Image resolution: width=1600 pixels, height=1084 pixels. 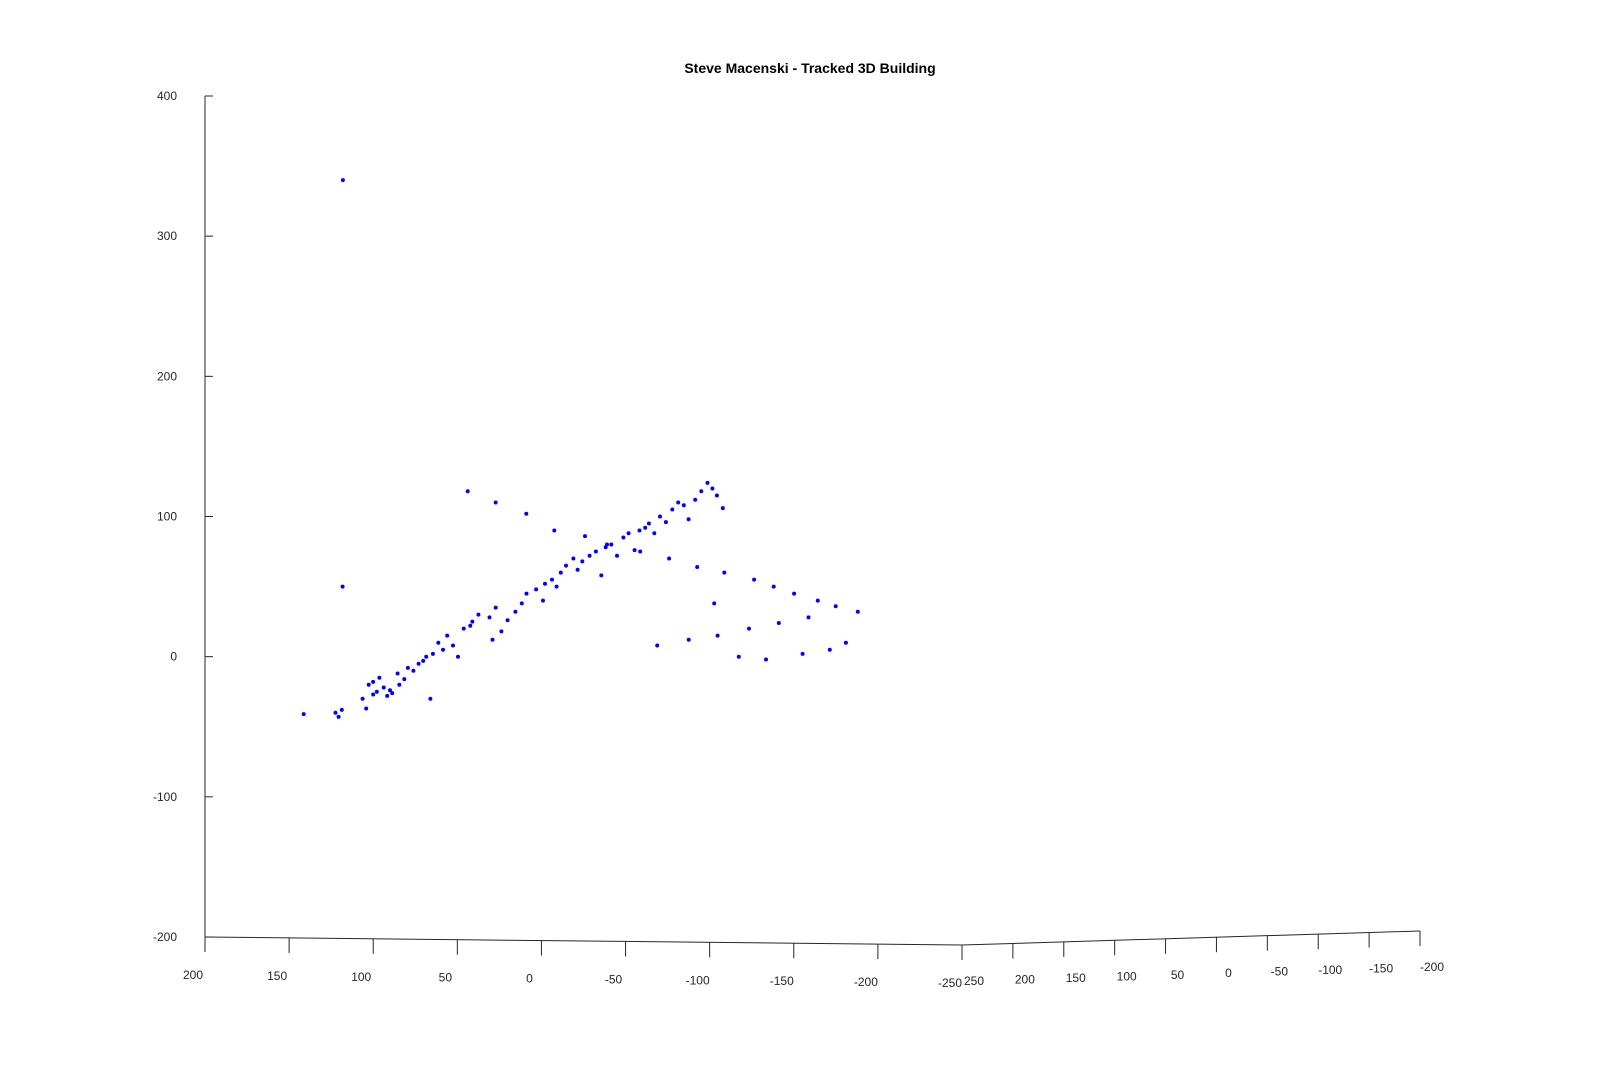 What do you see at coordinates (1228, 973) in the screenshot?
I see `y-tick-label: 0` at bounding box center [1228, 973].